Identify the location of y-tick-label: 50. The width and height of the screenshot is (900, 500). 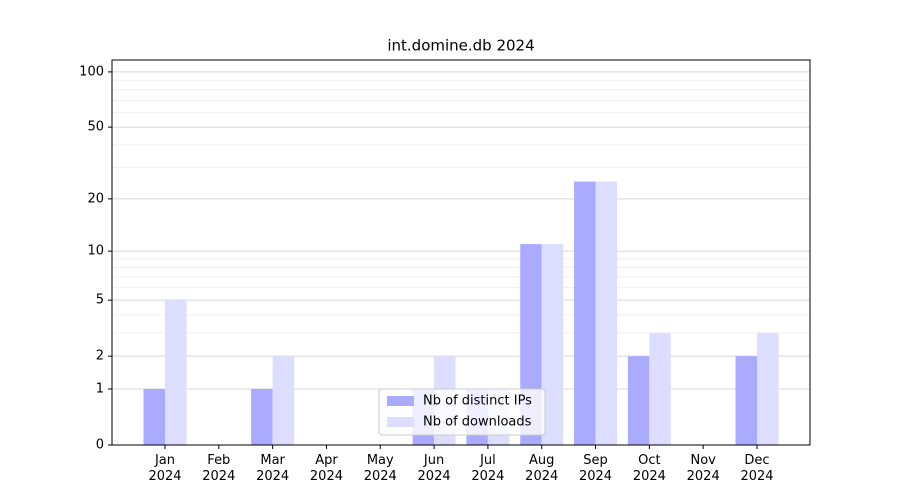
(95, 127).